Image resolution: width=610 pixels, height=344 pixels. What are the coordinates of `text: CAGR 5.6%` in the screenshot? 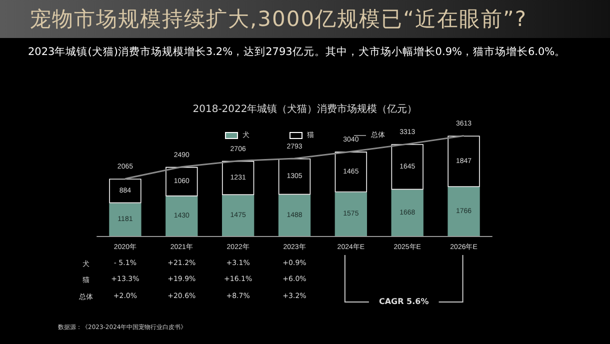 It's located at (403, 301).